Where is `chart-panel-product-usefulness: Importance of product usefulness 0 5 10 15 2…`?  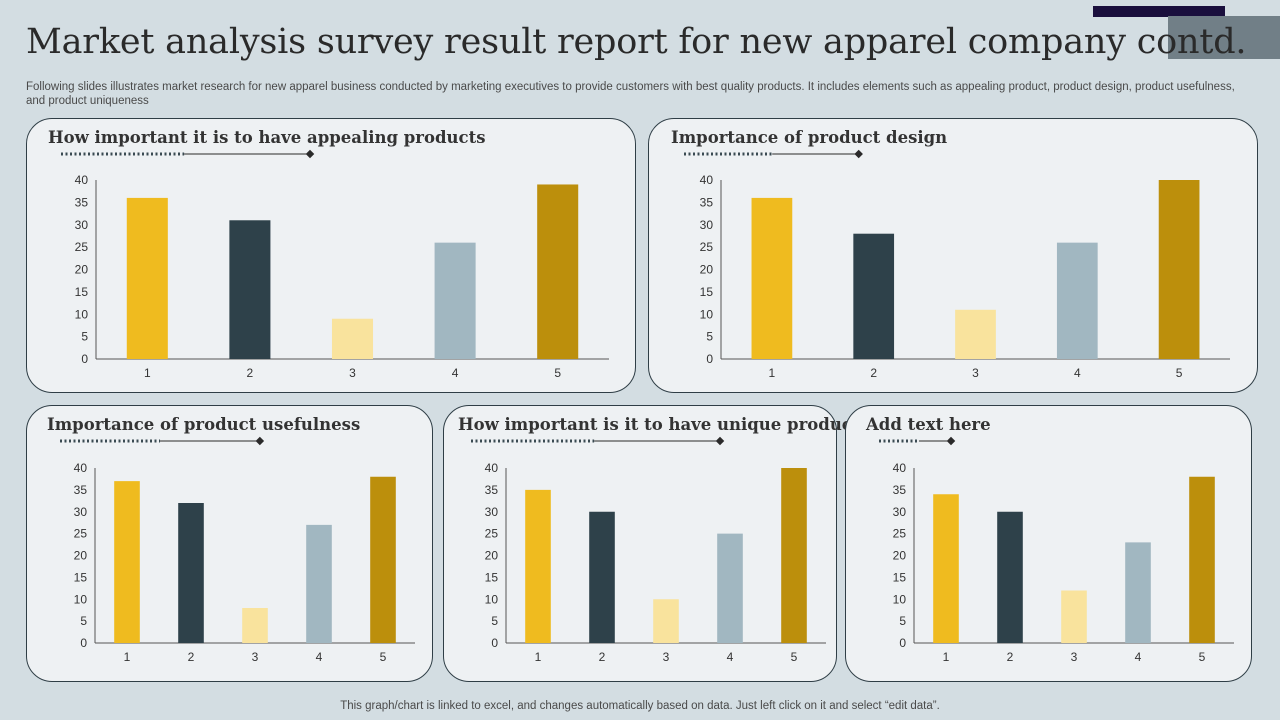
chart-panel-product-usefulness: Importance of product usefulness 0 5 10 15 2… is located at coordinates (229, 543).